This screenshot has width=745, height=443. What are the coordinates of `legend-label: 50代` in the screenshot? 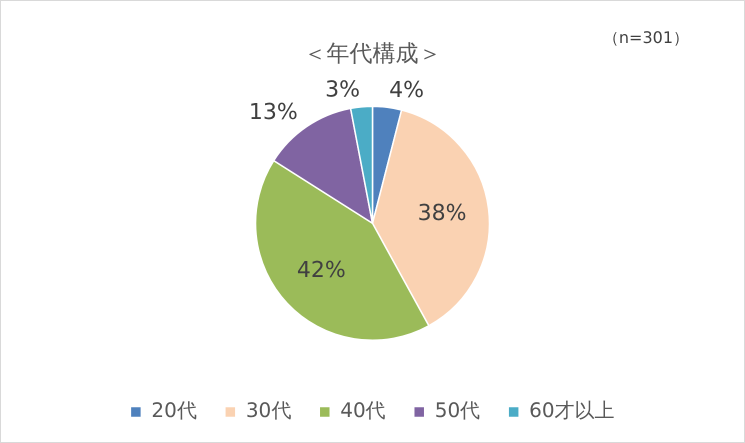 It's located at (457, 410).